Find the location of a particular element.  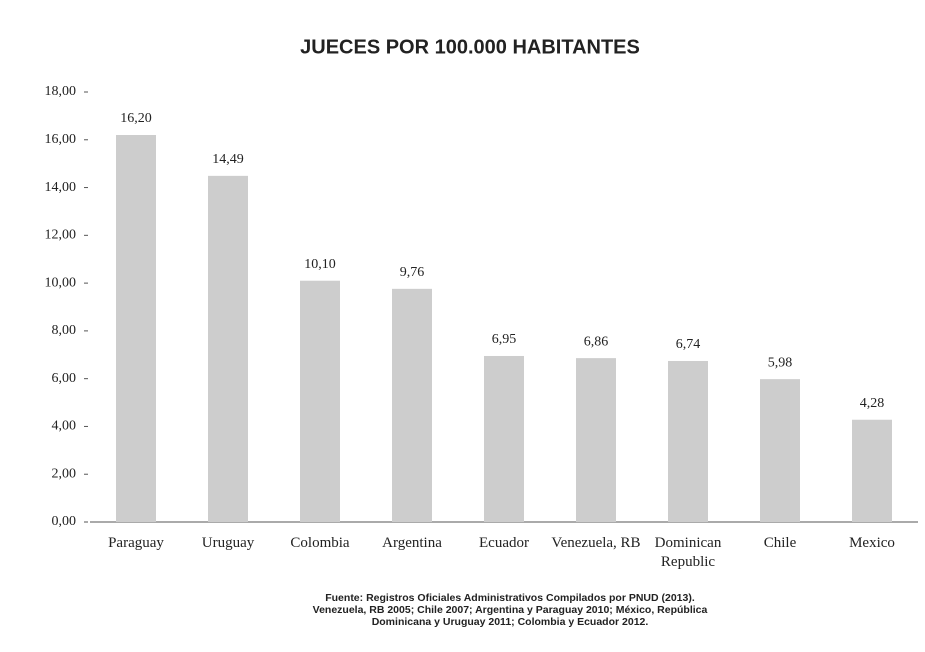

value-label: 6,86 is located at coordinates (596, 341).